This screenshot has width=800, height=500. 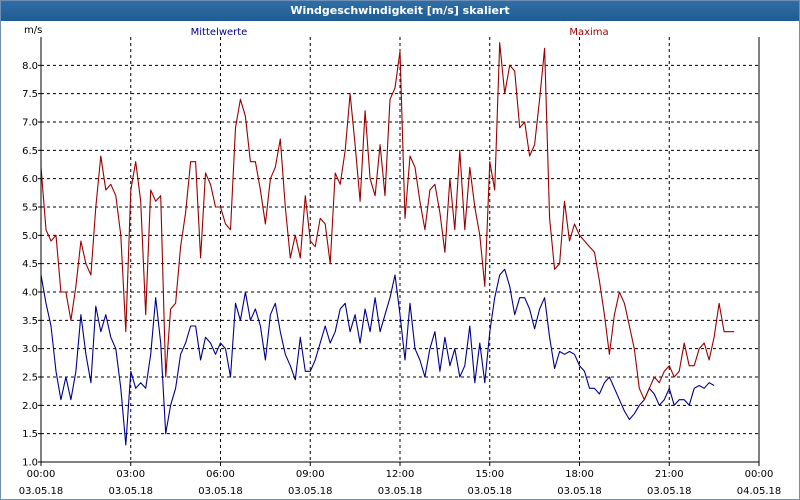 What do you see at coordinates (489, 474) in the screenshot?
I see `x-tick-time-label: 15:00` at bounding box center [489, 474].